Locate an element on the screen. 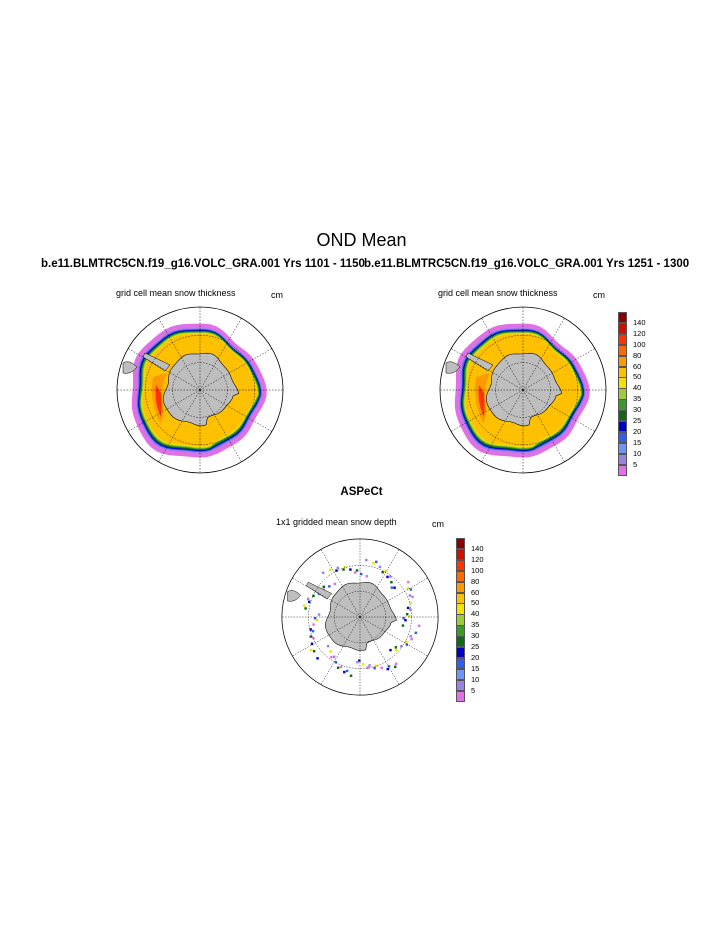 The image size is (723, 935). colorbar-2: 140 120 100 80 60 50 40 35 30 25 20 15 10 5 is located at coordinates (486, 620).